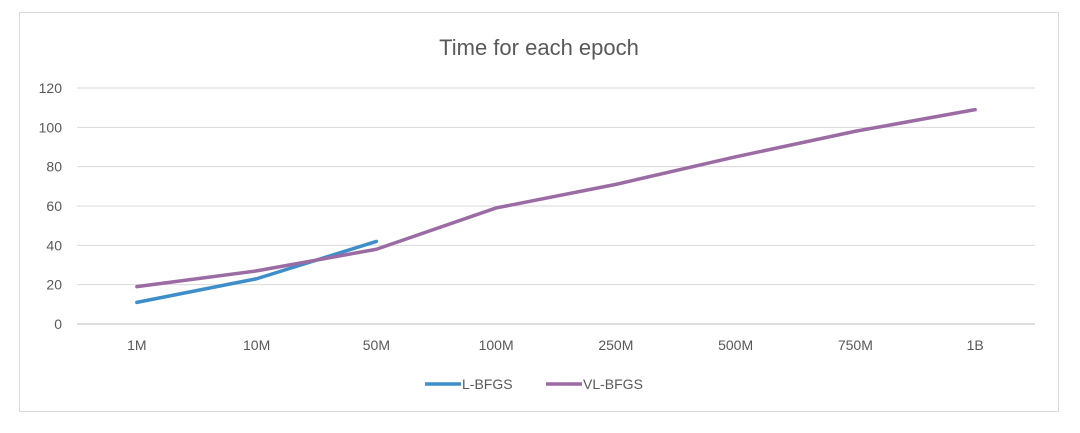  Describe the element at coordinates (496, 345) in the screenshot. I see `x-tick-label: 100M` at that location.